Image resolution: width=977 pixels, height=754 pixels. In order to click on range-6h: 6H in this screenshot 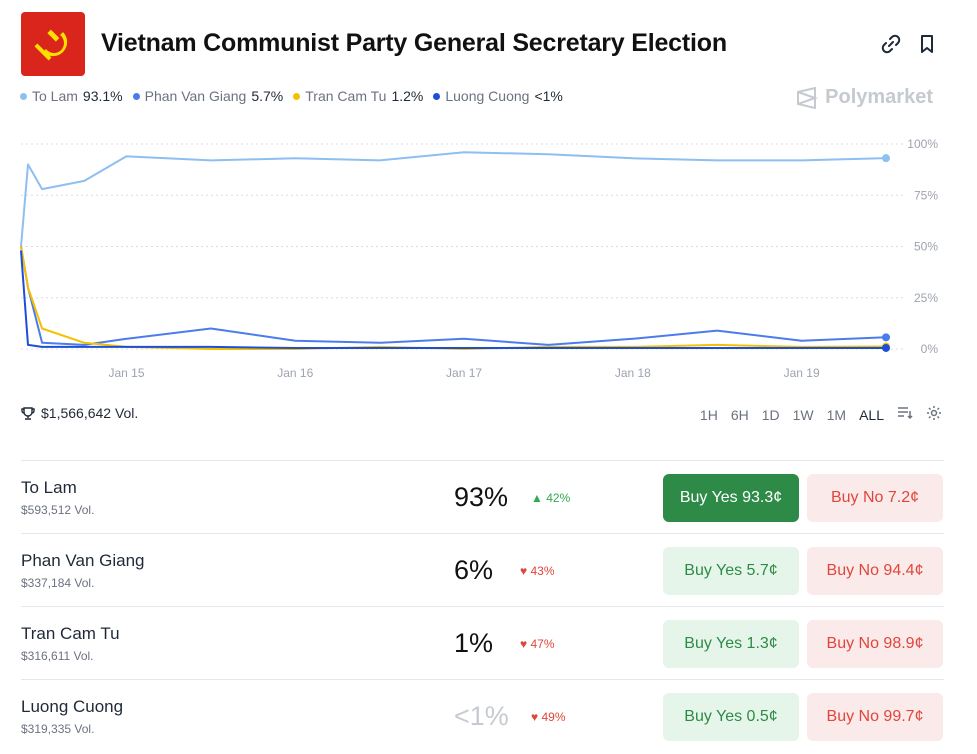, I will do `click(739, 414)`.